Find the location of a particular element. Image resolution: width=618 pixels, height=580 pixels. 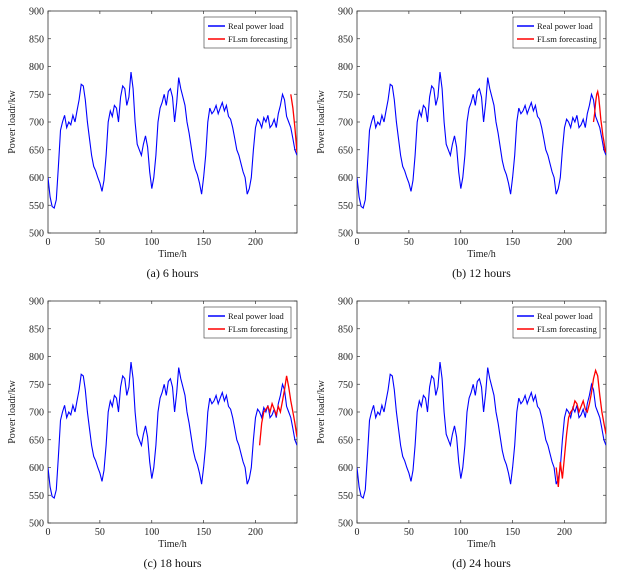

subplot-caption: (d) 24 hours is located at coordinates (481, 563).